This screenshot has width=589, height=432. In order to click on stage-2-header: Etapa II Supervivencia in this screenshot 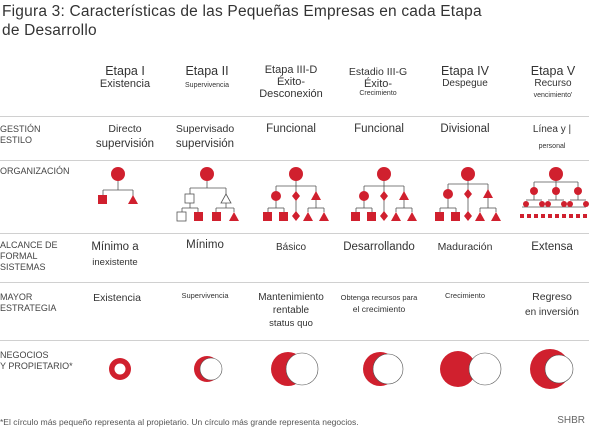, I will do `click(207, 76)`.